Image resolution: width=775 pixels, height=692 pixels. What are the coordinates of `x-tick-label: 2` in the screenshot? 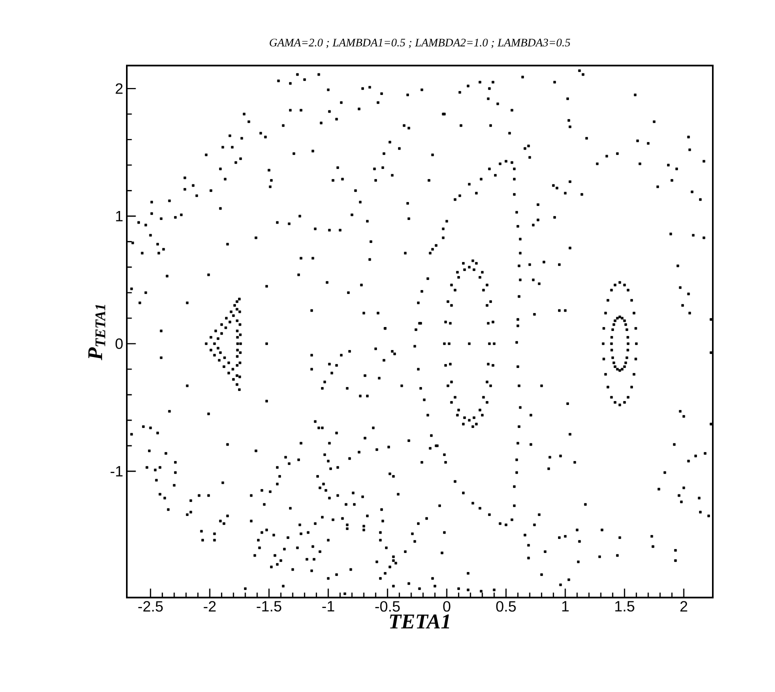 It's located at (684, 606).